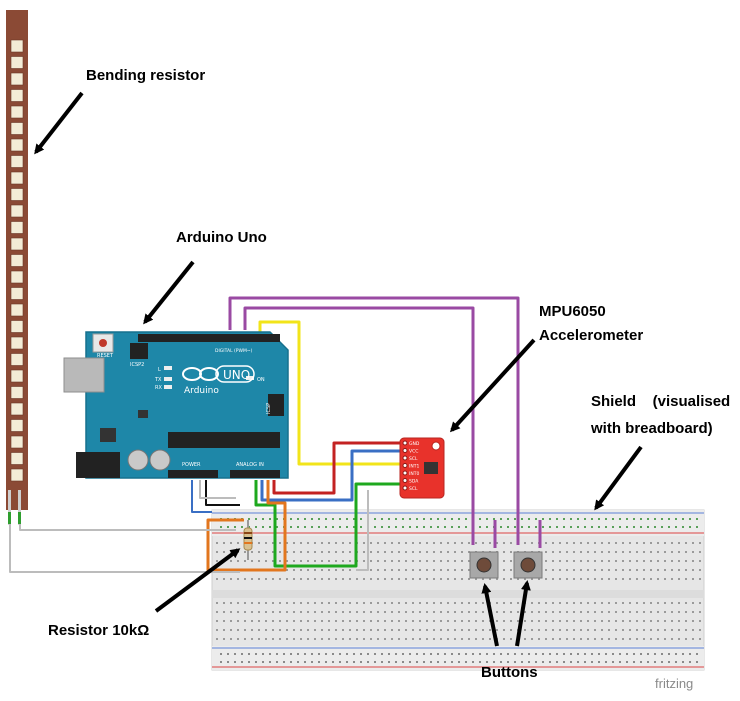 This screenshot has height=701, width=740. I want to click on mpu6050-pin, so click(405, 480).